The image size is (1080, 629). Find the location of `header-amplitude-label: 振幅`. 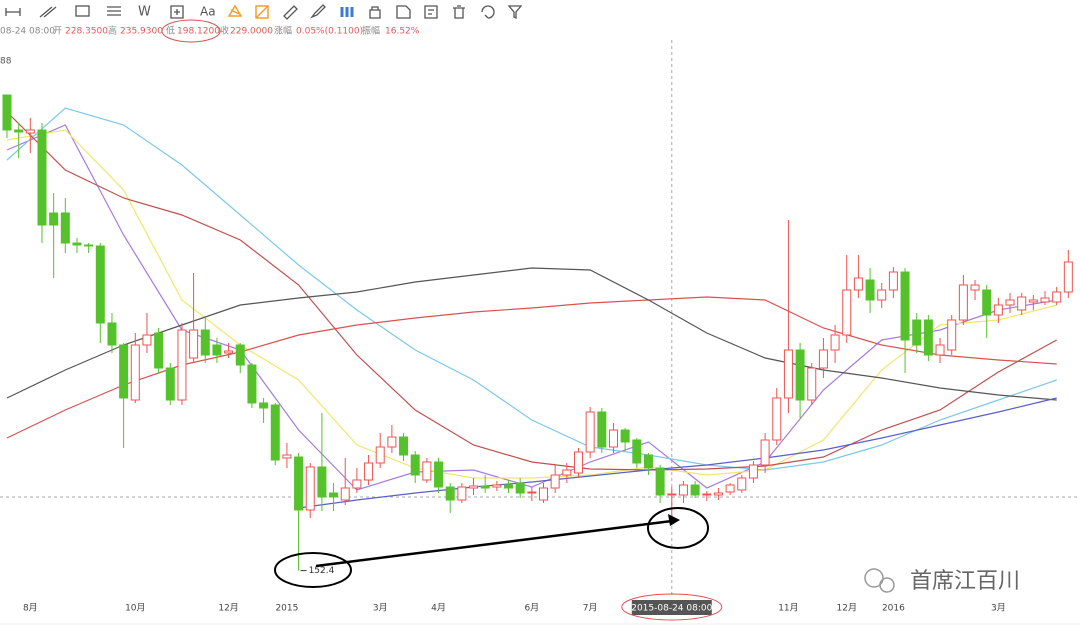

header-amplitude-label: 振幅 is located at coordinates (371, 31).